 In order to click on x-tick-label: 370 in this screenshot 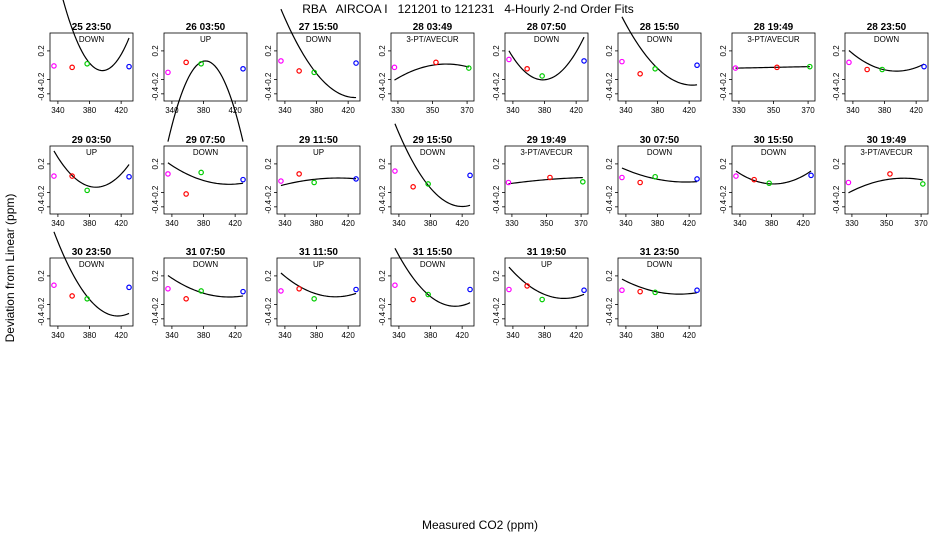, I will do `click(467, 110)`.